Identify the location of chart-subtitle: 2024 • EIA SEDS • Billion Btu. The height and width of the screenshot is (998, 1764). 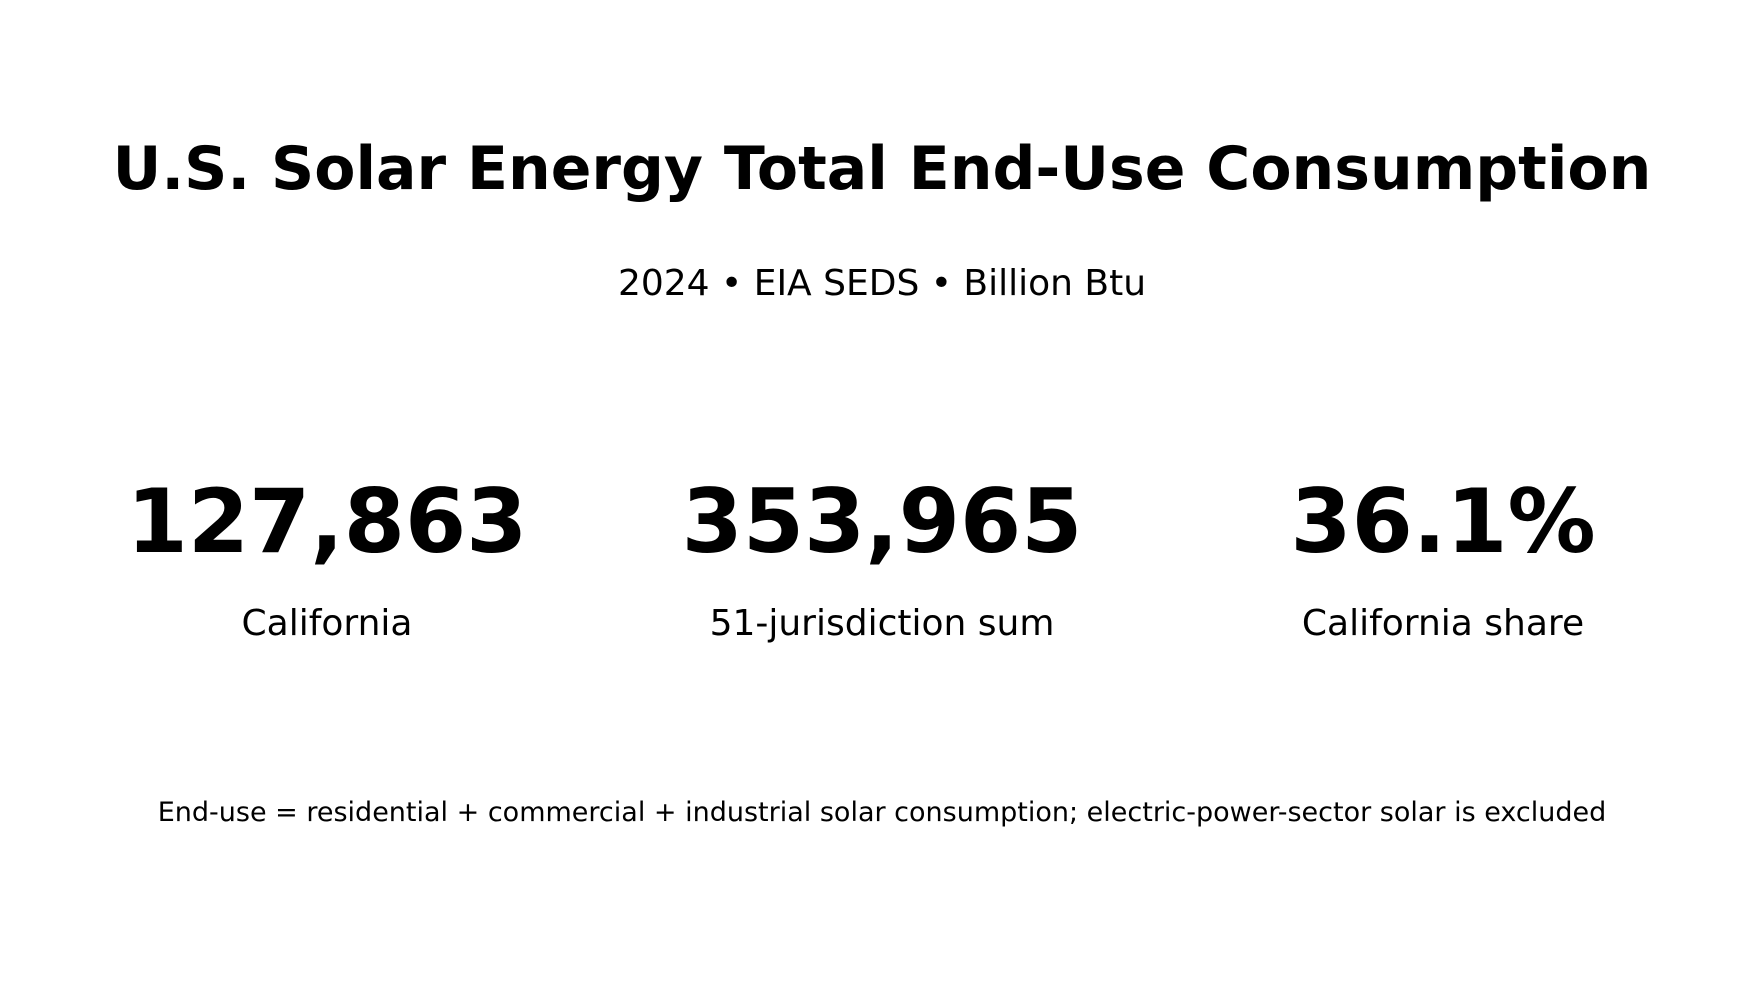
(882, 283).